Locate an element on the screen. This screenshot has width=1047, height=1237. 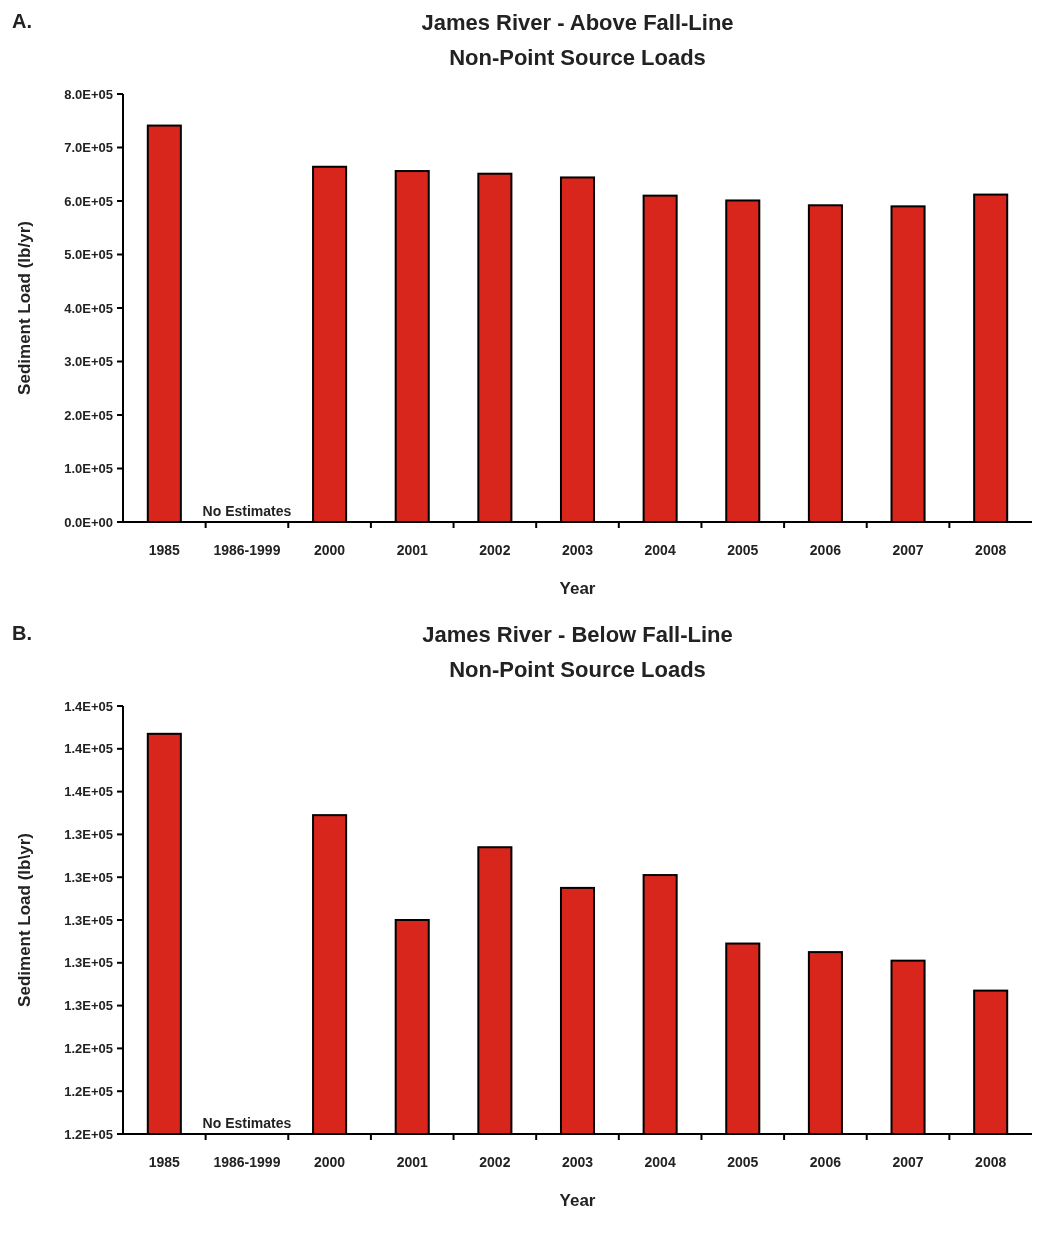
y-tick-label: 6.0E+05 is located at coordinates (88, 201).